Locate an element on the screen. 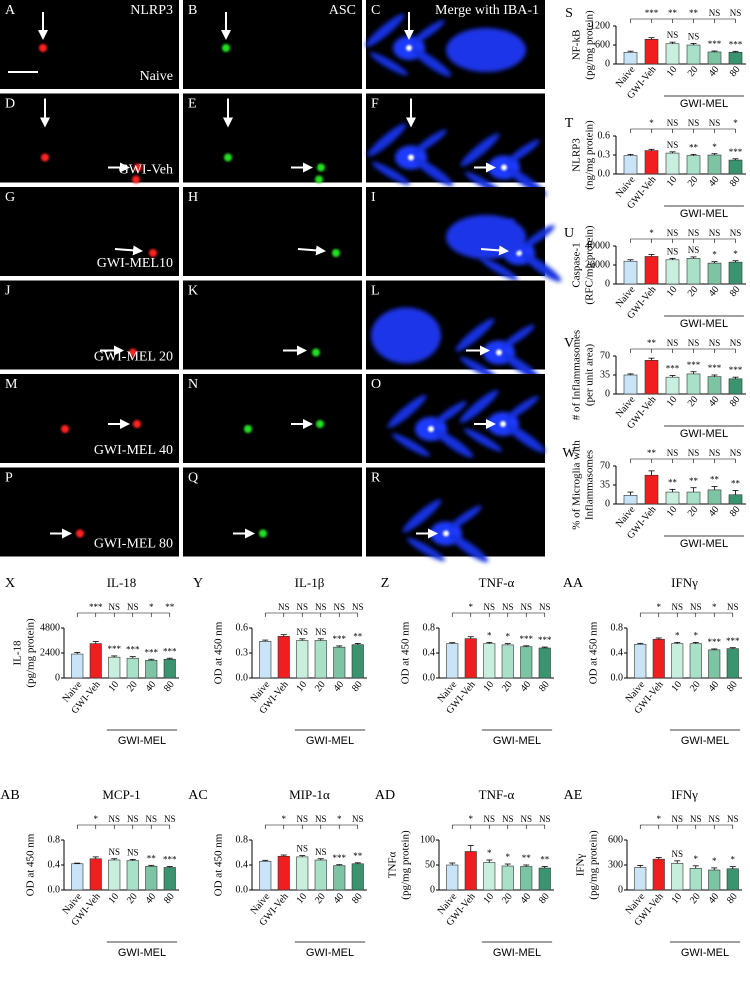 Image resolution: width=750 pixels, height=992 pixels. panel-letter: M is located at coordinates (11, 384).